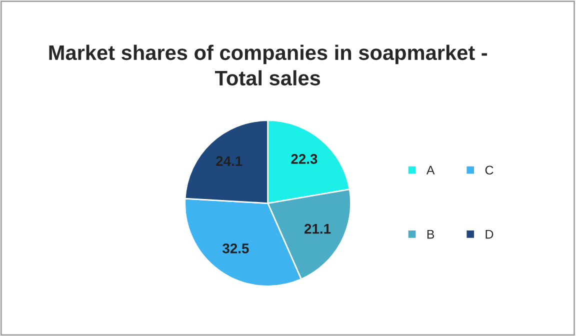  I want to click on legend-label: D, so click(490, 234).